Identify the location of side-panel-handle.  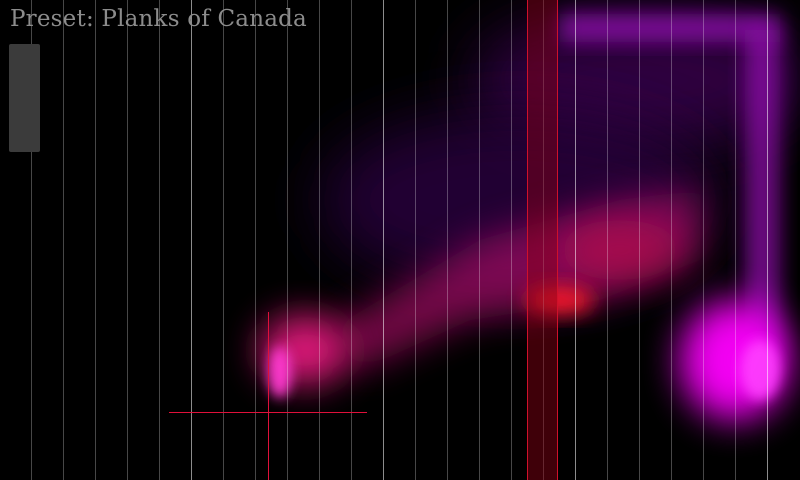
(24, 98).